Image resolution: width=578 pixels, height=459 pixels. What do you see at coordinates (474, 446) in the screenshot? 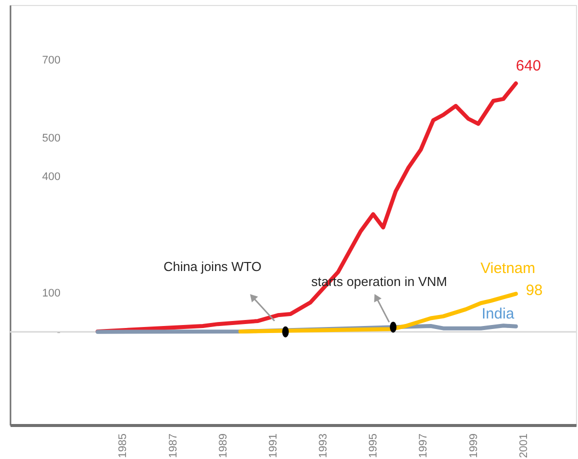
I see `x-tick-label: 1999` at bounding box center [474, 446].